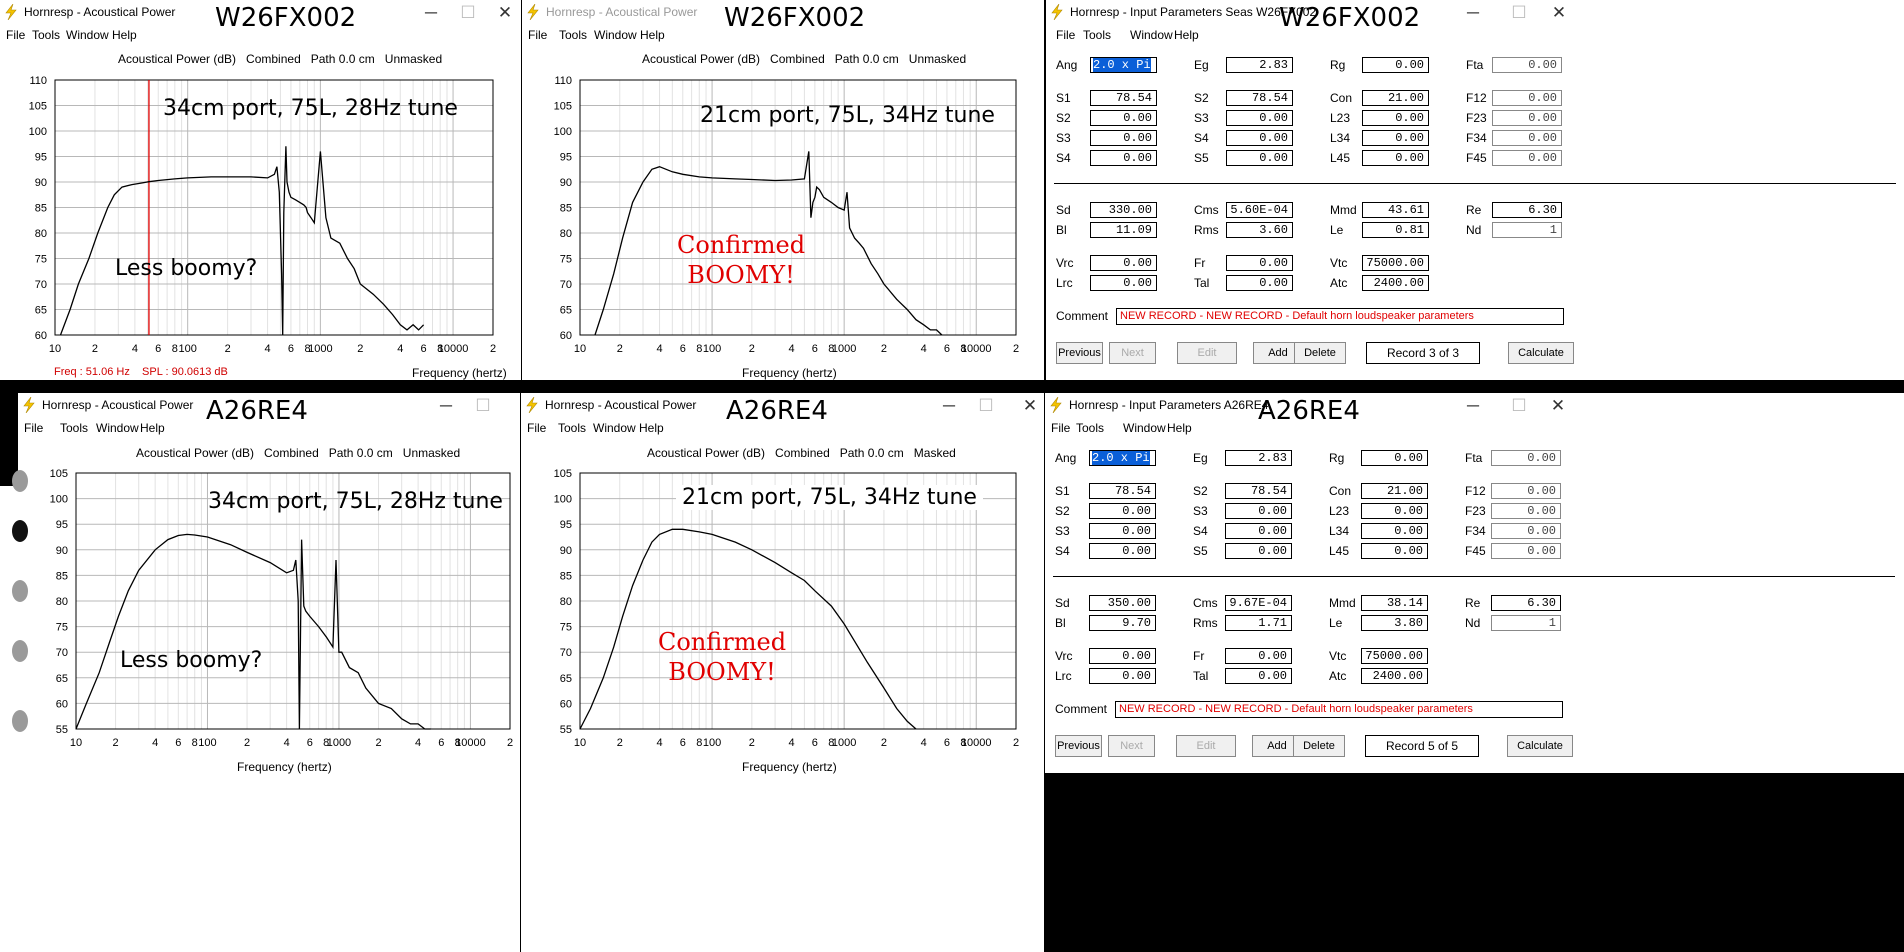 The width and height of the screenshot is (1904, 952). What do you see at coordinates (1123, 210) in the screenshot?
I see `param-field-sd: 330.00` at bounding box center [1123, 210].